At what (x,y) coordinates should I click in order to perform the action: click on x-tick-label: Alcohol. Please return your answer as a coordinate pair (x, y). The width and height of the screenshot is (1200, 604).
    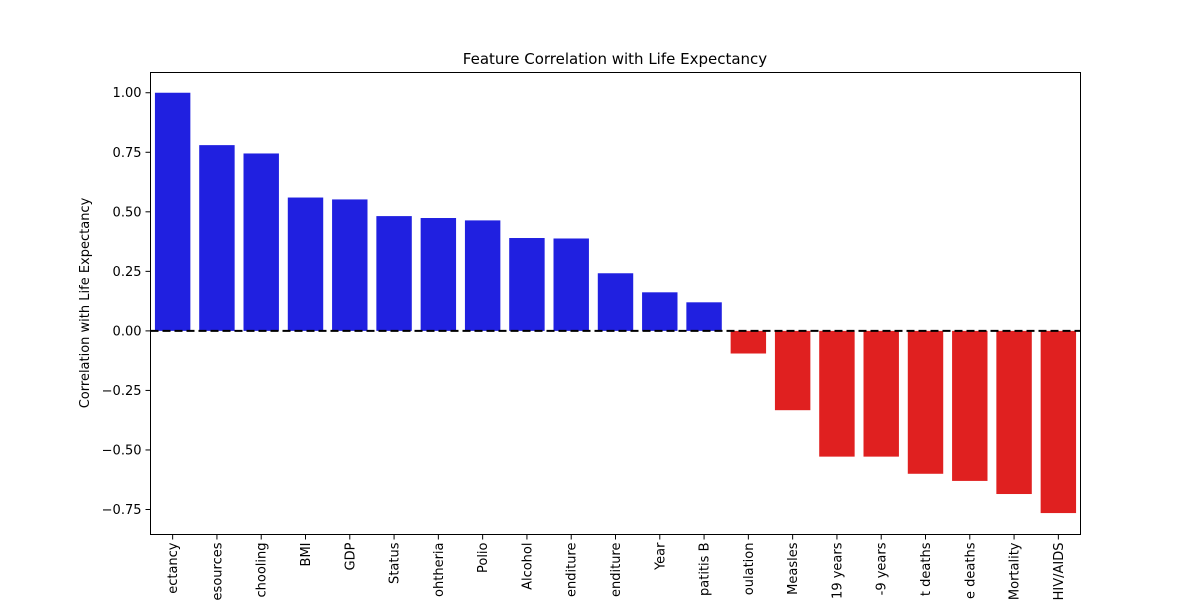
    Looking at the image, I should click on (527, 566).